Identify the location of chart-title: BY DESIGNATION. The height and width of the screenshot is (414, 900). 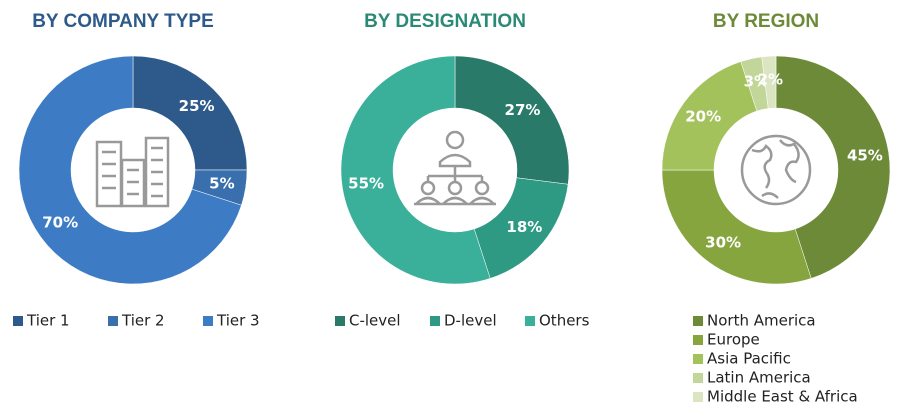
(445, 21).